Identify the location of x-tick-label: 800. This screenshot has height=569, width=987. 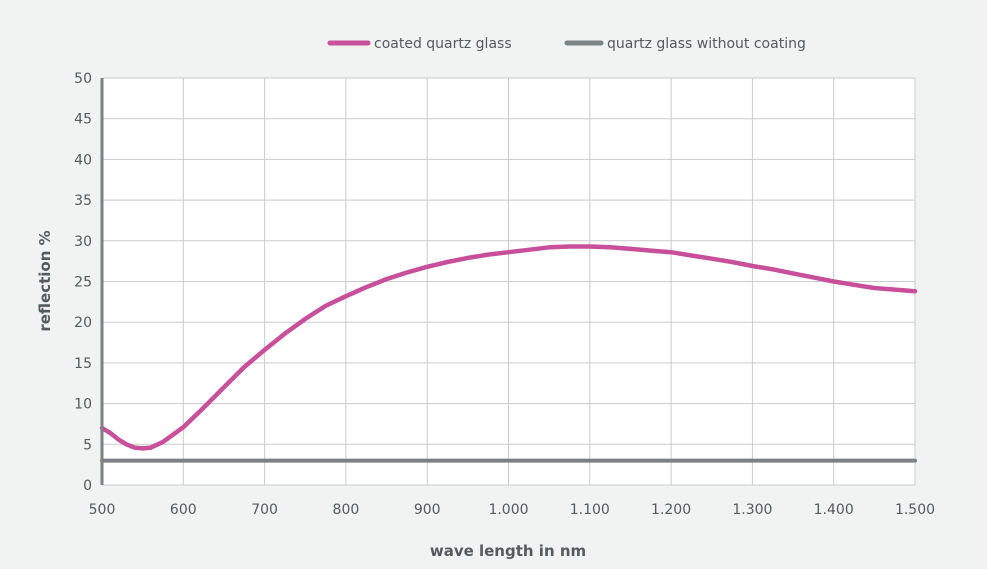
(346, 510).